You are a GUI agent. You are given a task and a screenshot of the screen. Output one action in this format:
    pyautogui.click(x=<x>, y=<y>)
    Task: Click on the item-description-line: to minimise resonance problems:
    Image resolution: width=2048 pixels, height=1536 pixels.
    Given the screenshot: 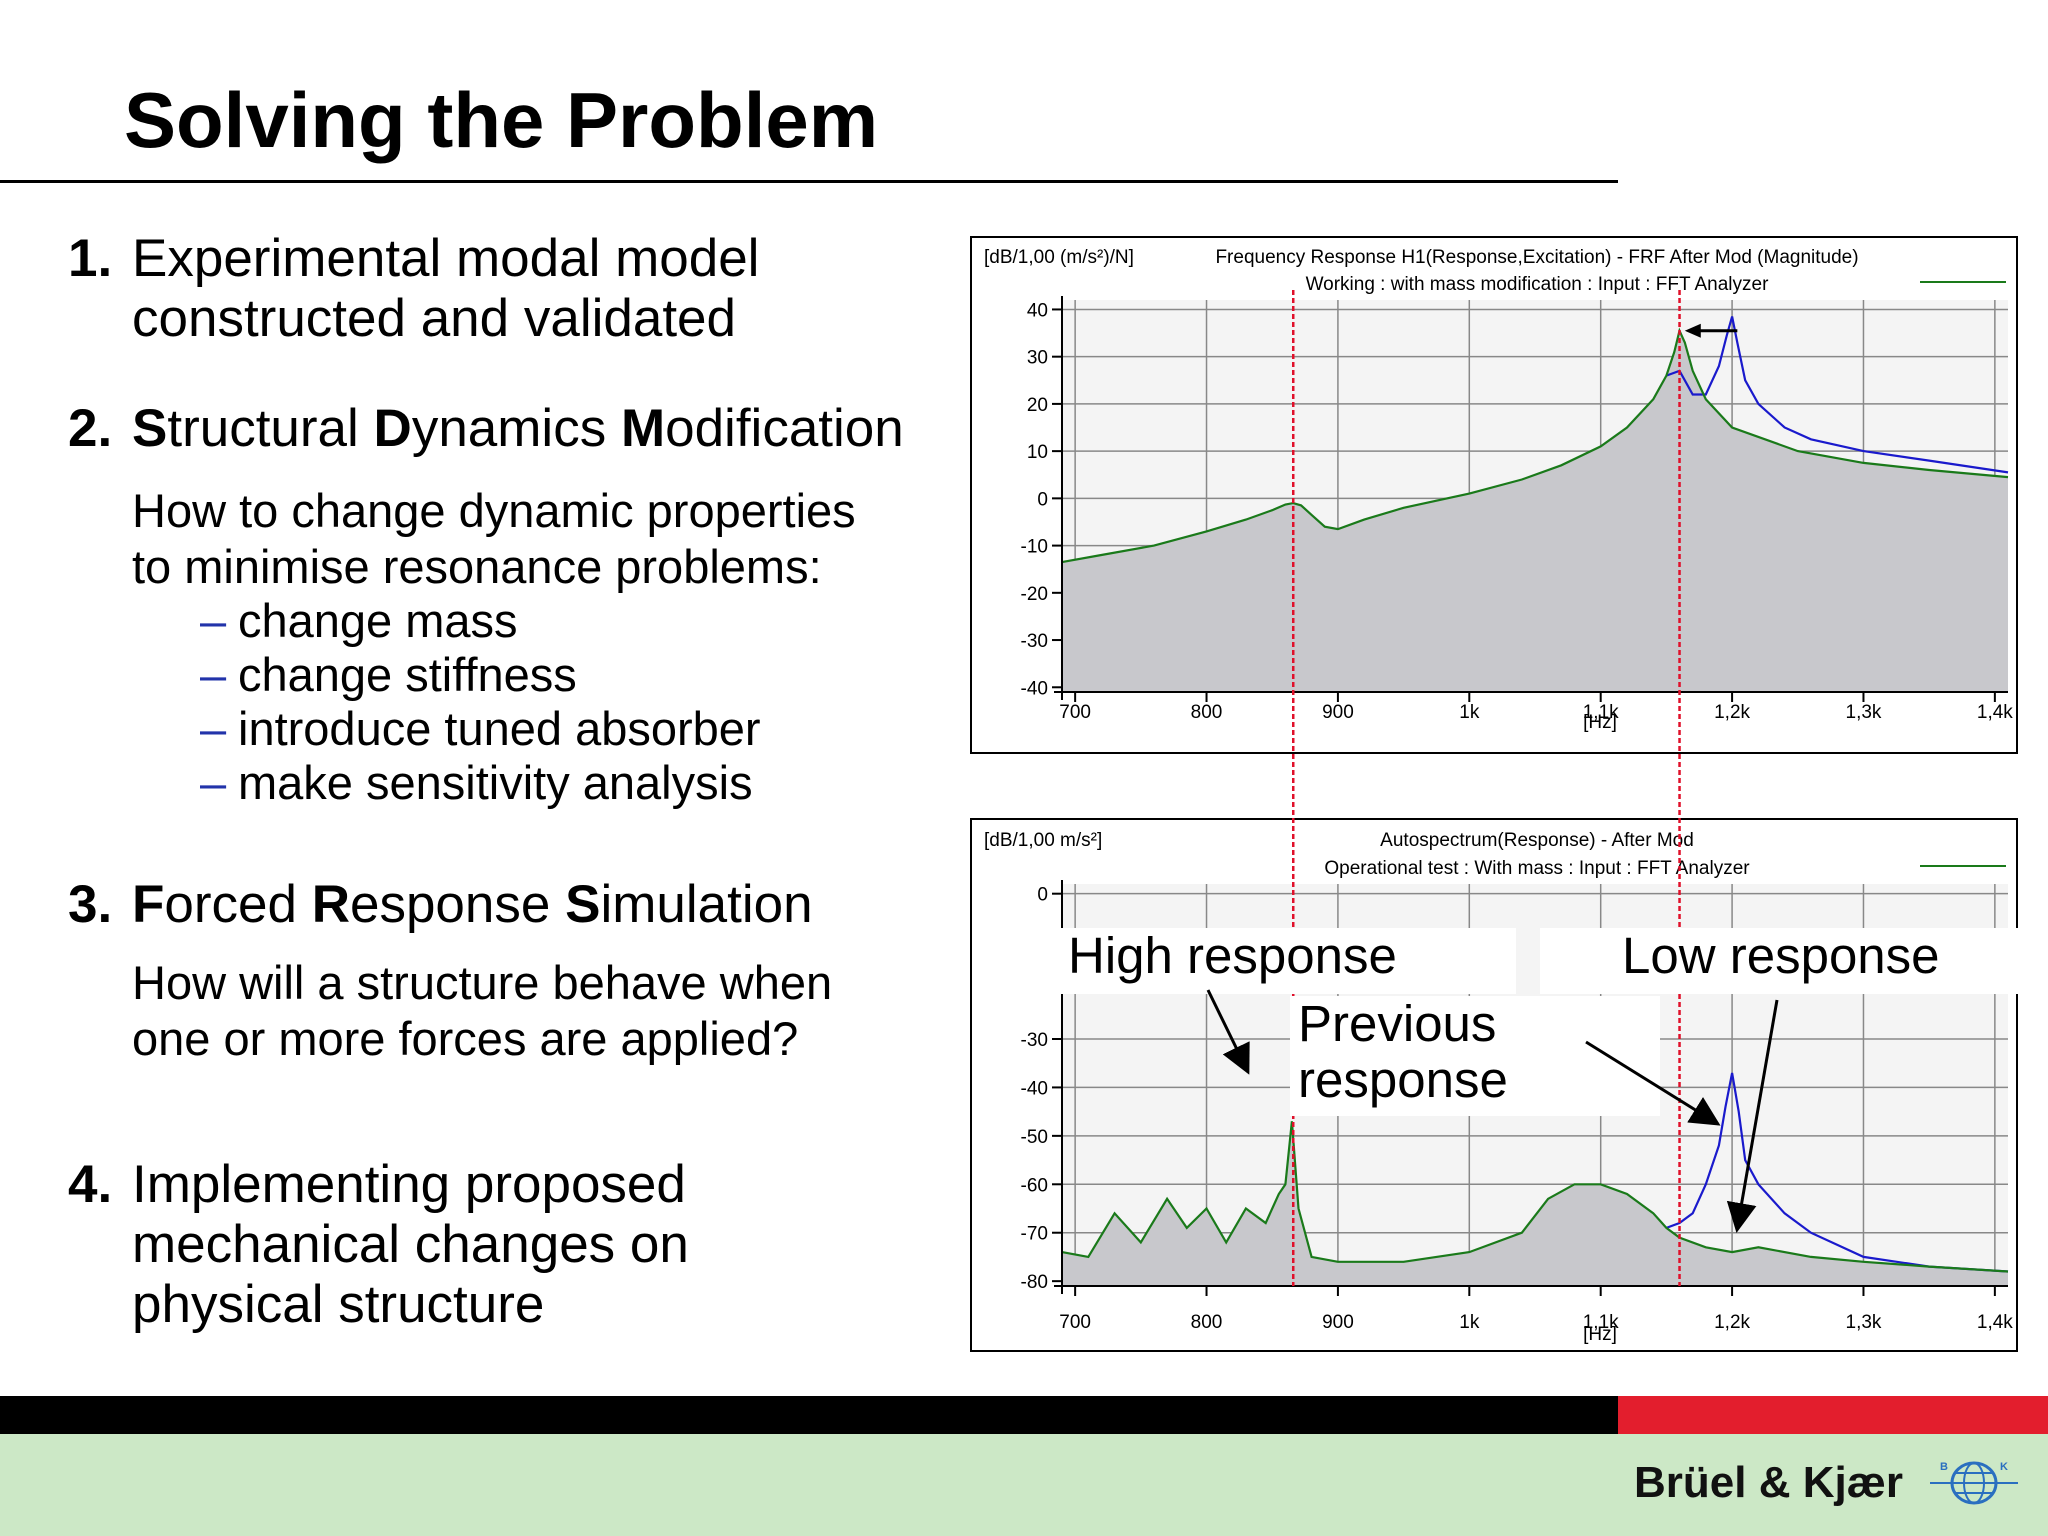 What is the action you would take?
    pyautogui.click(x=477, y=566)
    